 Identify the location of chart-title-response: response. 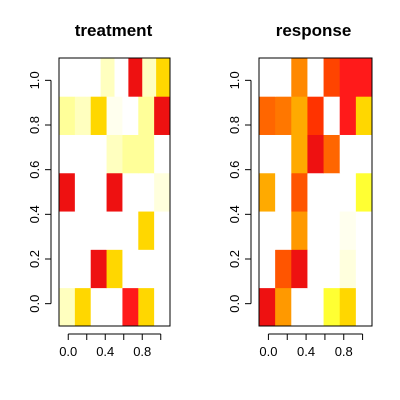
(314, 30).